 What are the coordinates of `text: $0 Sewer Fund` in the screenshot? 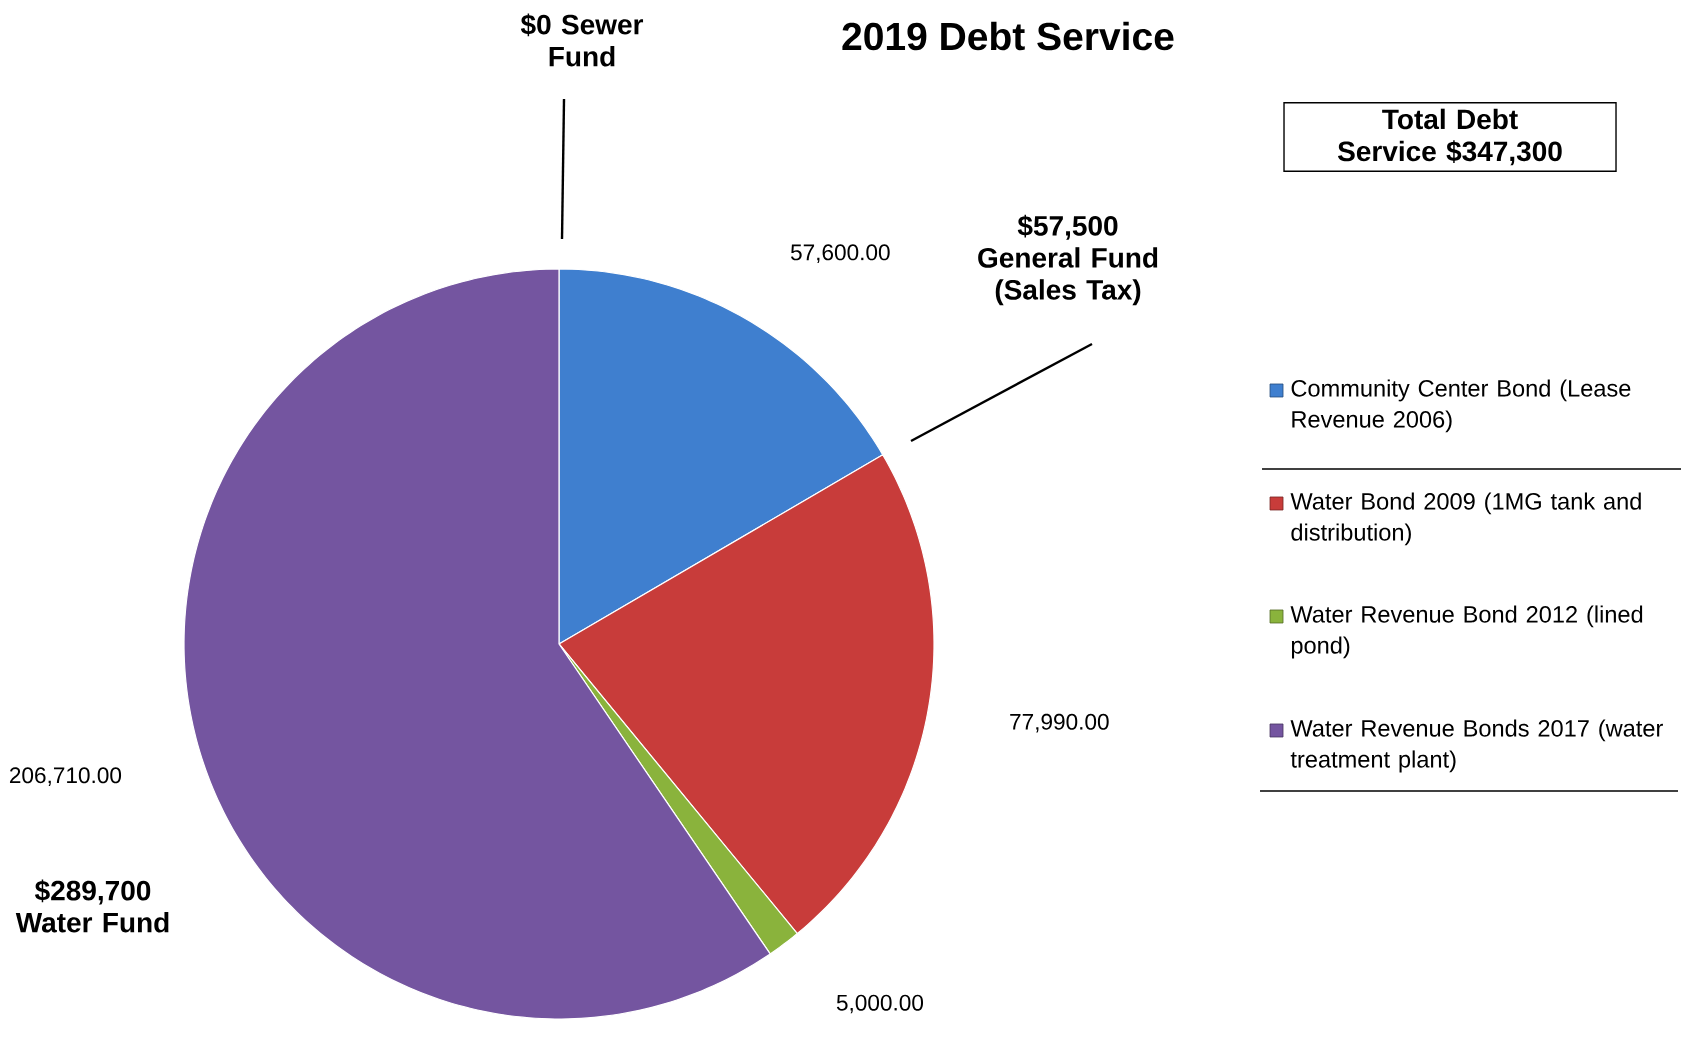 It's located at (582, 40).